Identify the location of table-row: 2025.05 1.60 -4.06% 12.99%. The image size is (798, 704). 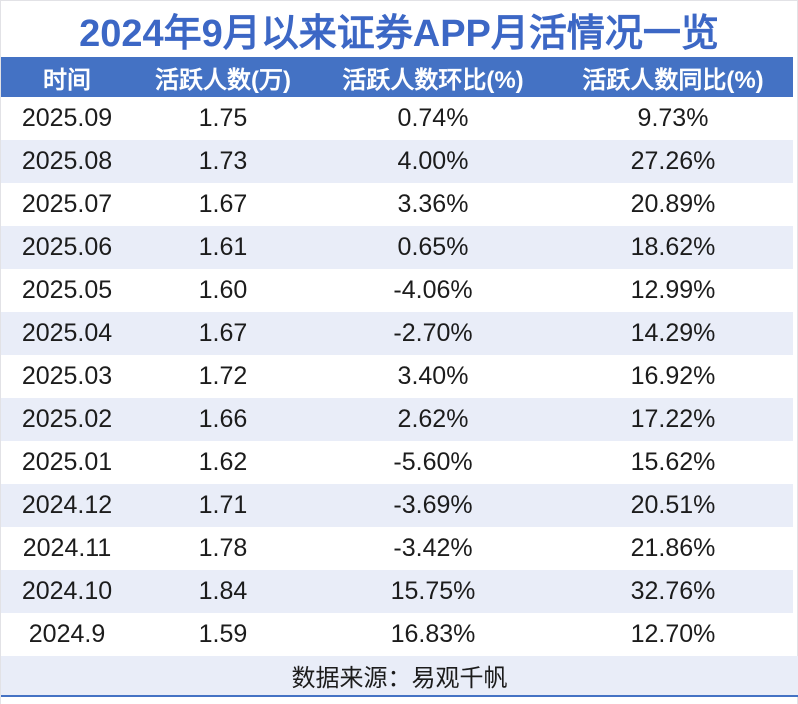
(397, 290).